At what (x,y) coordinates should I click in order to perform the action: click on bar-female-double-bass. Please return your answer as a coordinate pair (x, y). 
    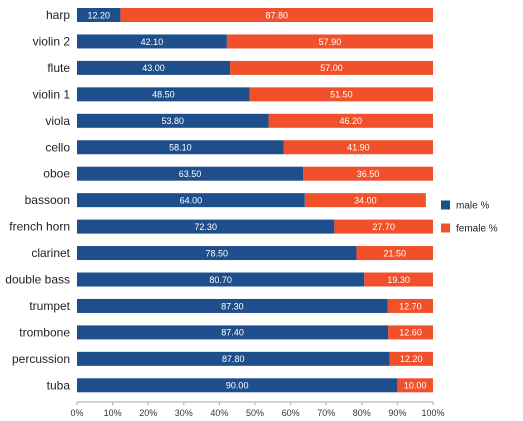
    Looking at the image, I should click on (398, 279).